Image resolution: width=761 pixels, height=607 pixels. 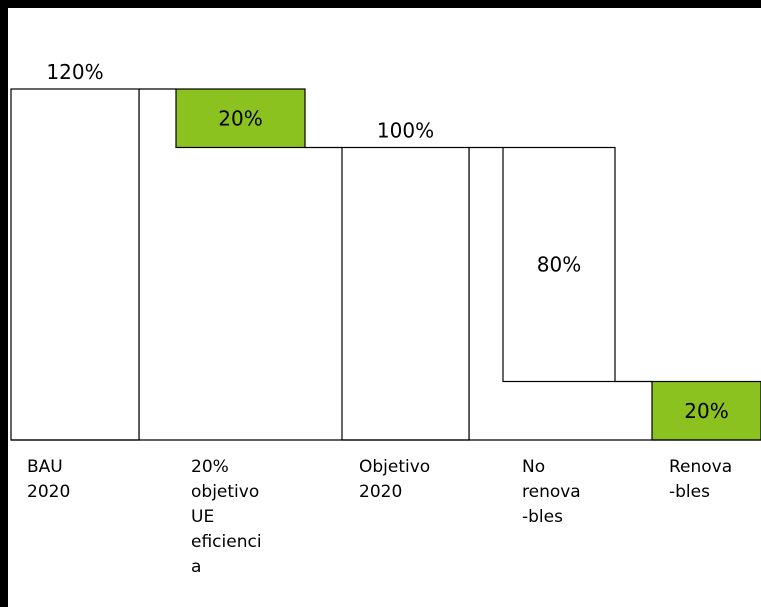 I want to click on bar-bau-2020, so click(x=75, y=264).